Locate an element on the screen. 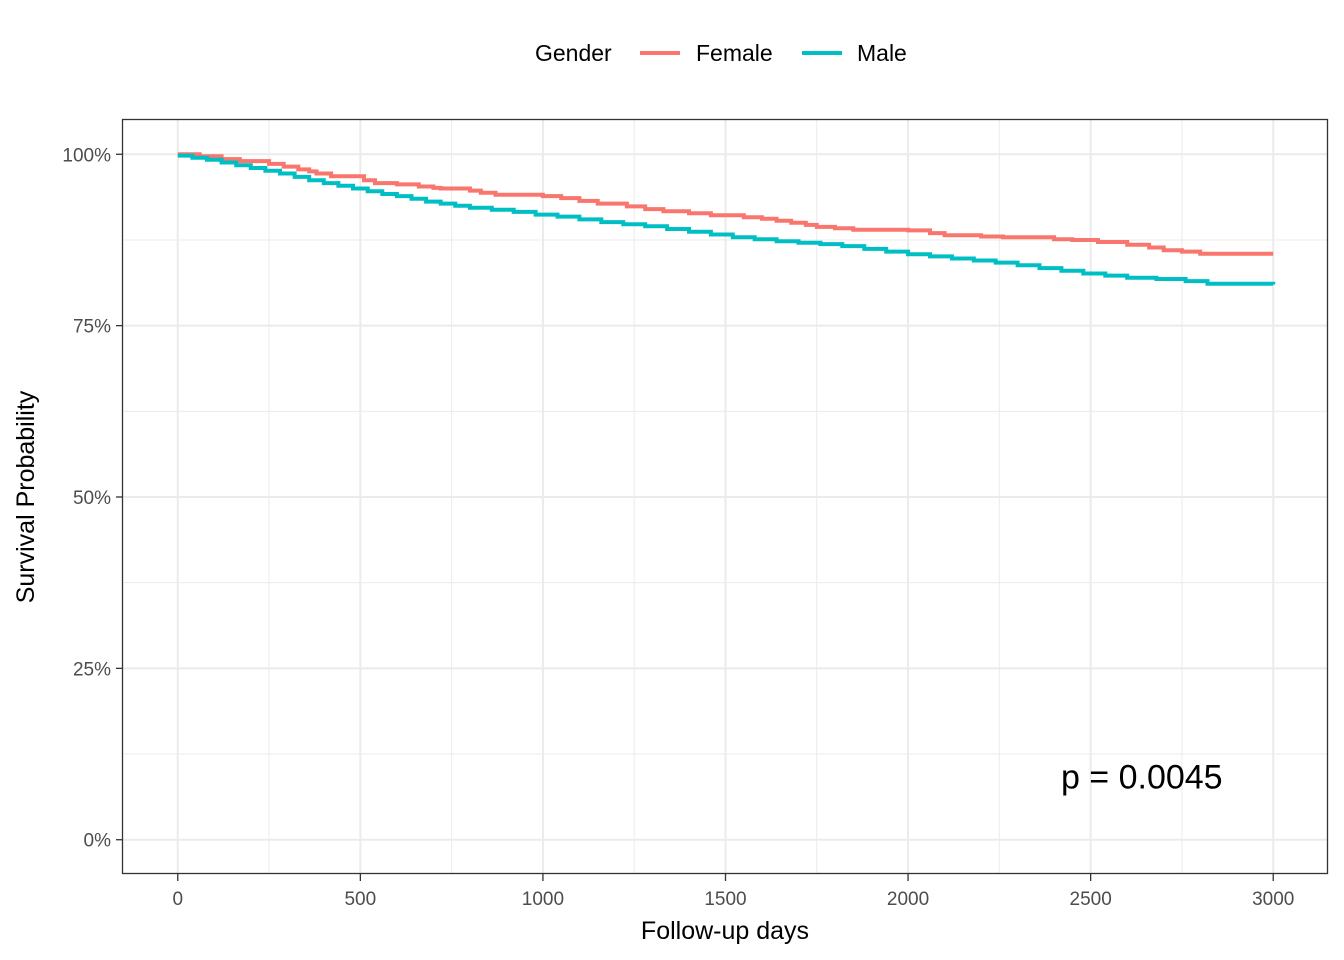 Image resolution: width=1344 pixels, height=960 pixels. y-axis-title: Survival Probability is located at coordinates (26, 496).